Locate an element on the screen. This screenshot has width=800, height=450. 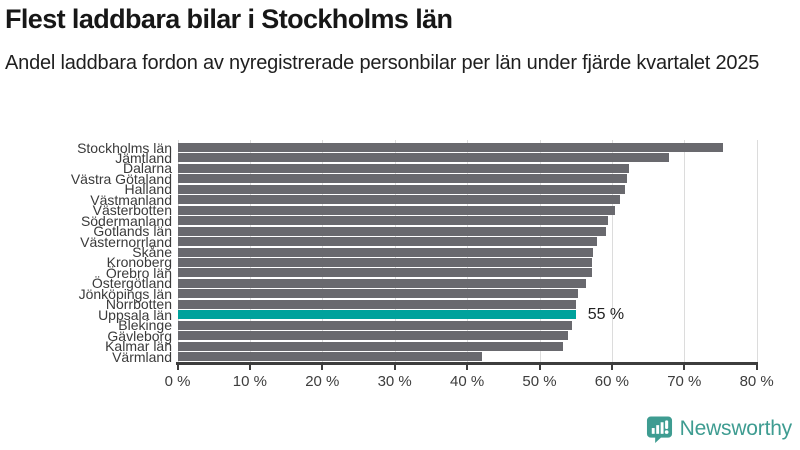
y-axis-label: Värmland is located at coordinates (142, 356).